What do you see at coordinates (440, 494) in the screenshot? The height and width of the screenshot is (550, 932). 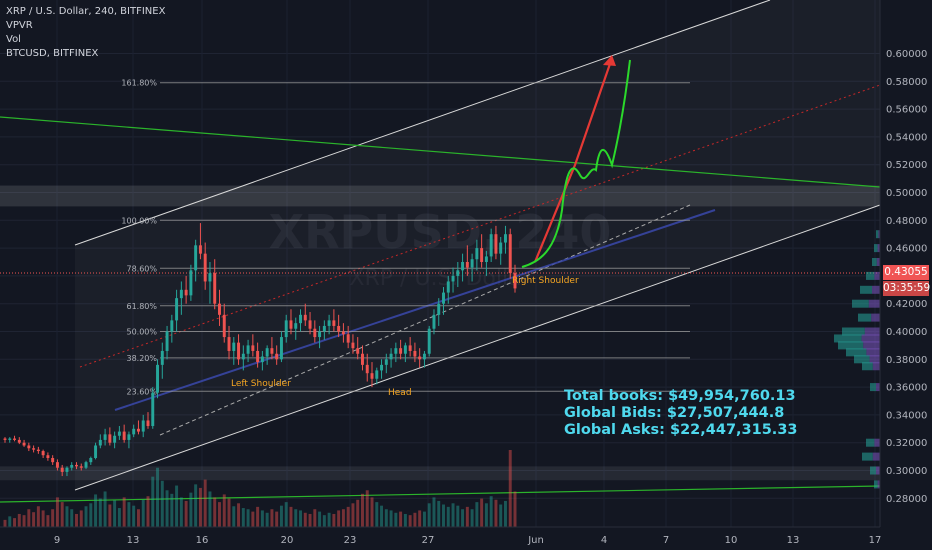 I see `green-base-trend` at bounding box center [440, 494].